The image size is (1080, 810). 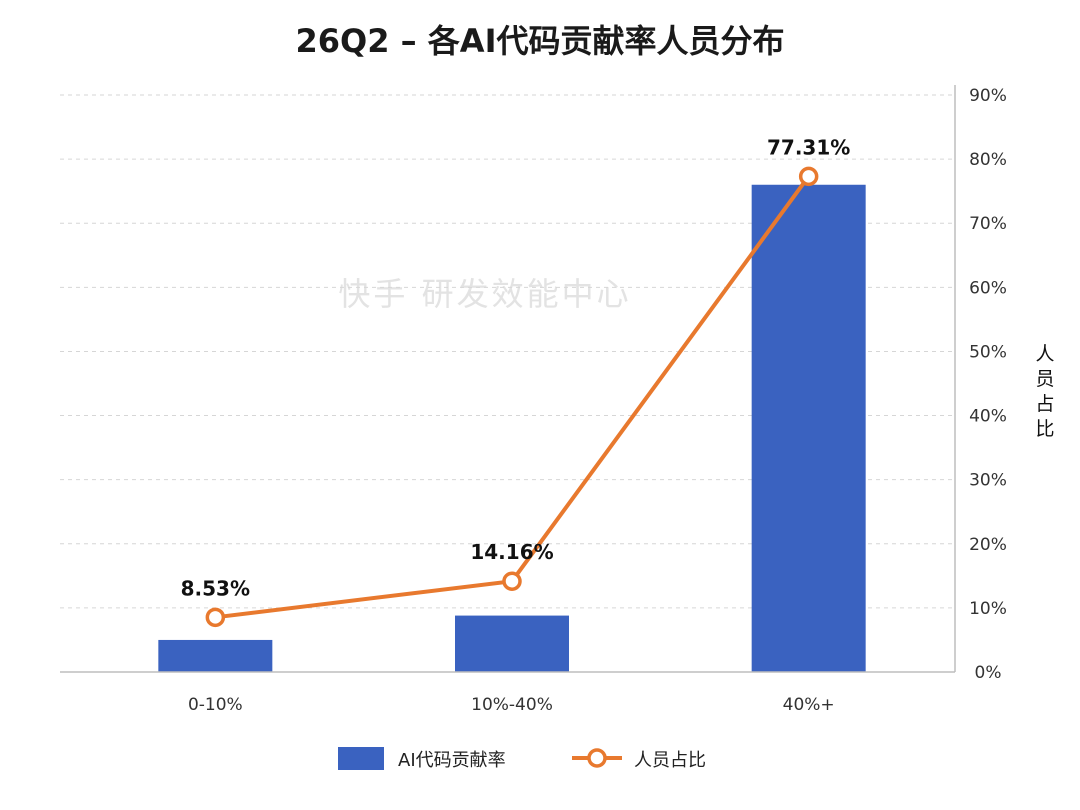 I want to click on legend-line-label: 人员占比, so click(x=670, y=760).